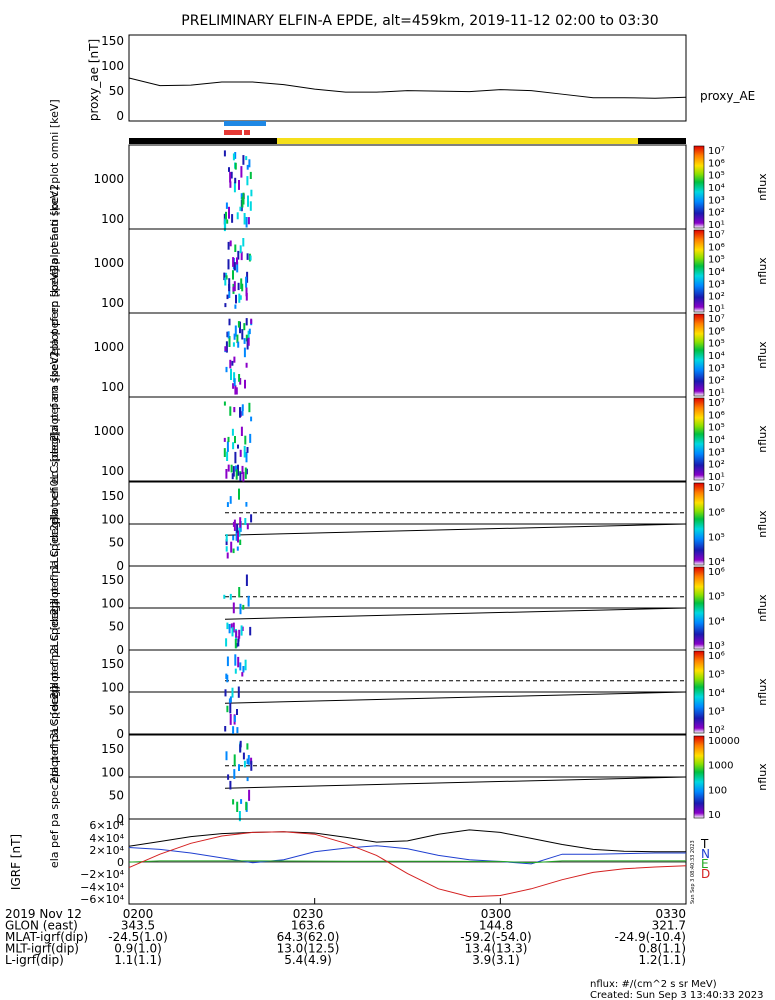 The width and height of the screenshot is (775, 1000). What do you see at coordinates (120, 819) in the screenshot?
I see `panel-ytick: 0` at bounding box center [120, 819].